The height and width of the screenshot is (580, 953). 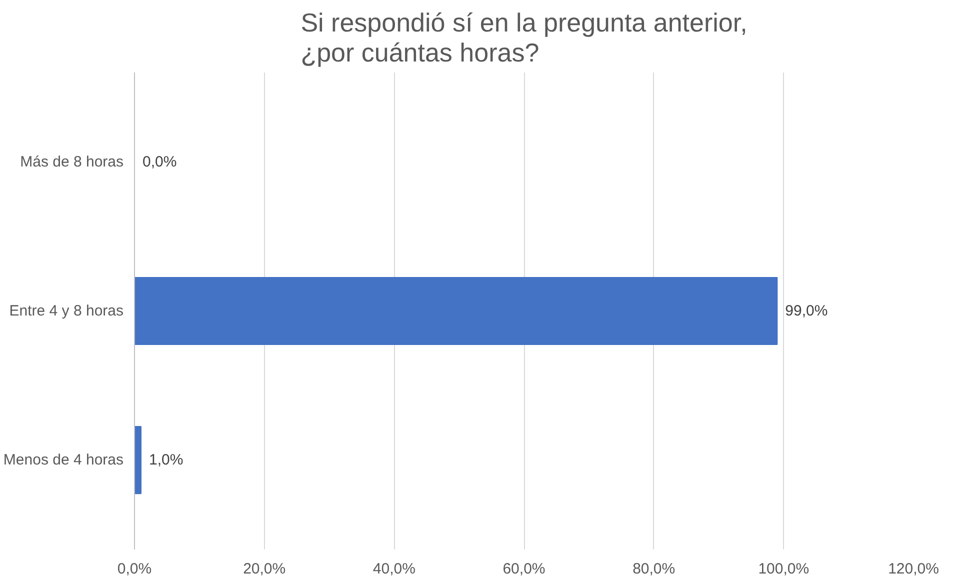 What do you see at coordinates (63, 460) in the screenshot?
I see `y-tick-label: Menos de 4 horas` at bounding box center [63, 460].